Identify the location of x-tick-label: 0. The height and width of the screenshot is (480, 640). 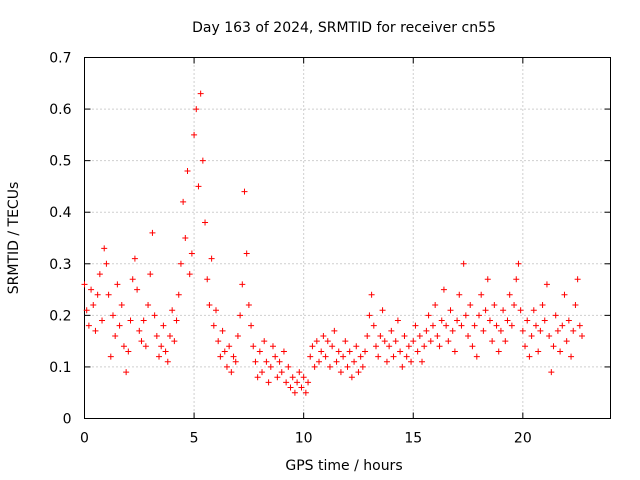
(84, 439).